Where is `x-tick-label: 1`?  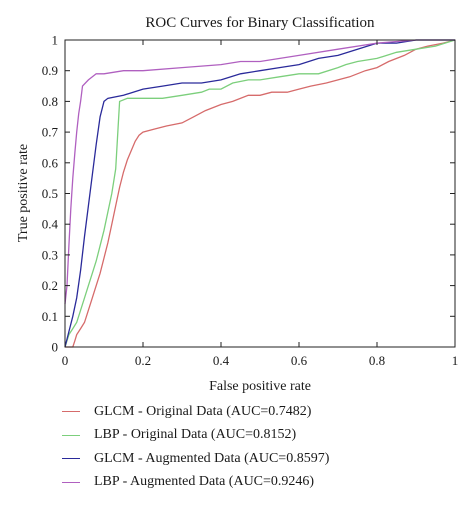
x-tick-label: 1 is located at coordinates (455, 360).